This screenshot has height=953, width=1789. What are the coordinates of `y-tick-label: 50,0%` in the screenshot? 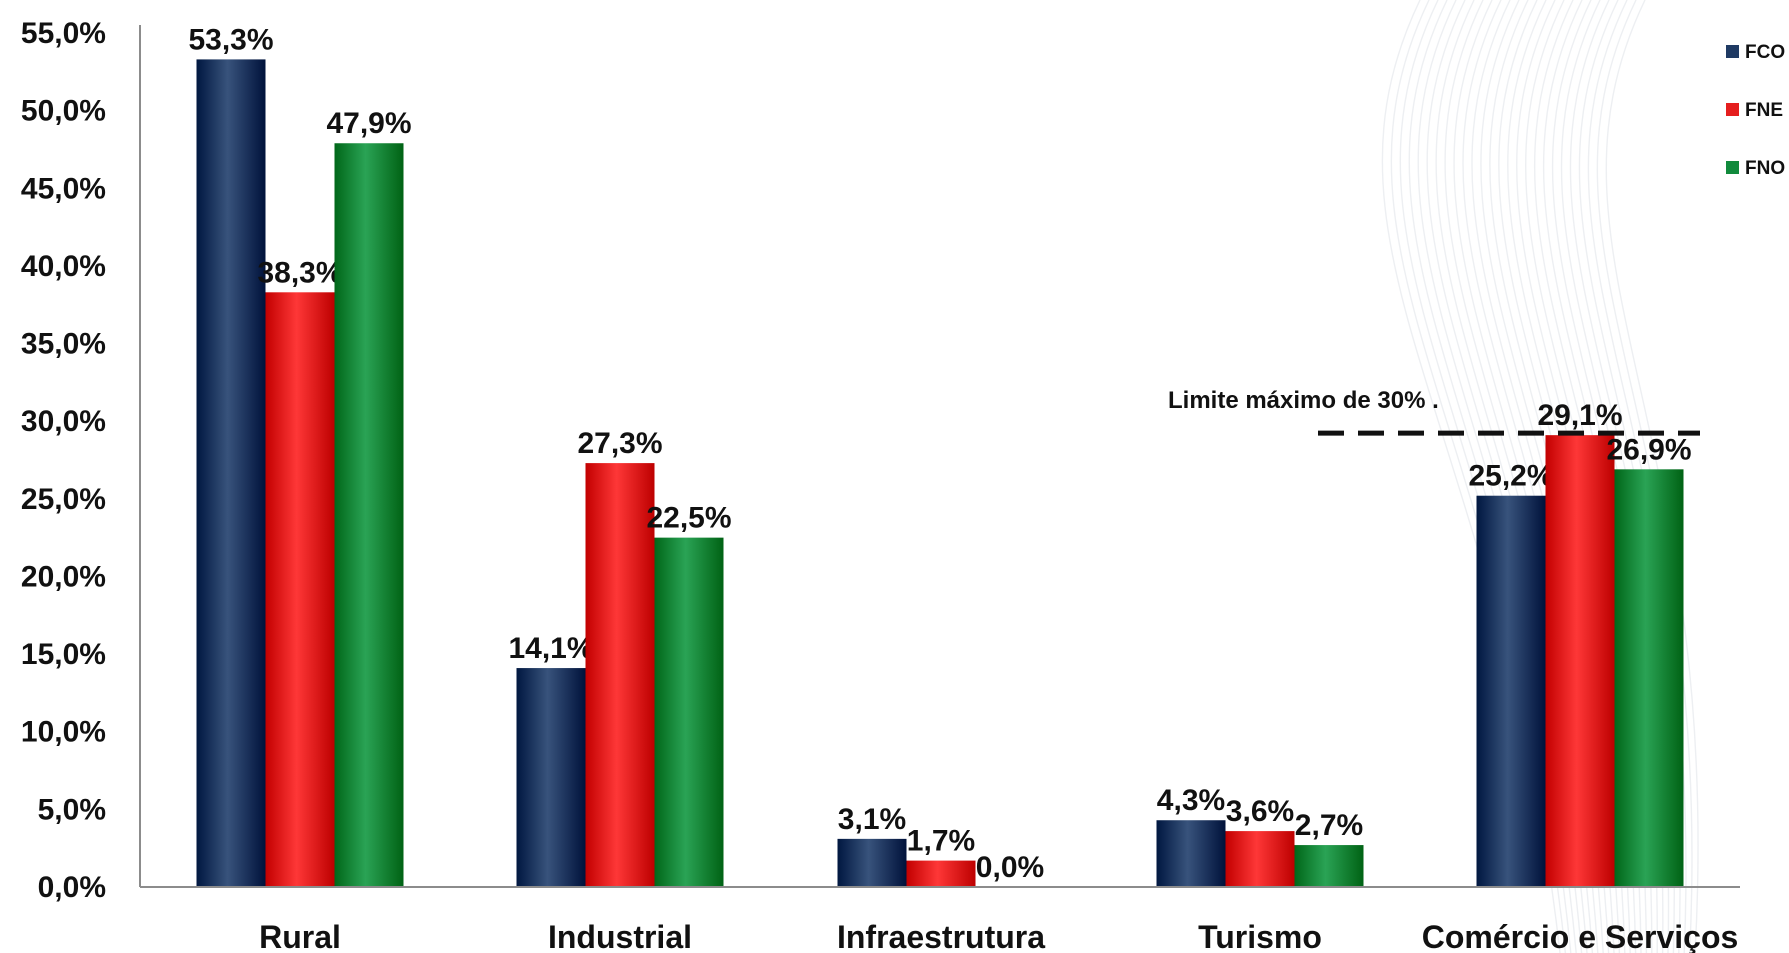 It's located at (63, 111).